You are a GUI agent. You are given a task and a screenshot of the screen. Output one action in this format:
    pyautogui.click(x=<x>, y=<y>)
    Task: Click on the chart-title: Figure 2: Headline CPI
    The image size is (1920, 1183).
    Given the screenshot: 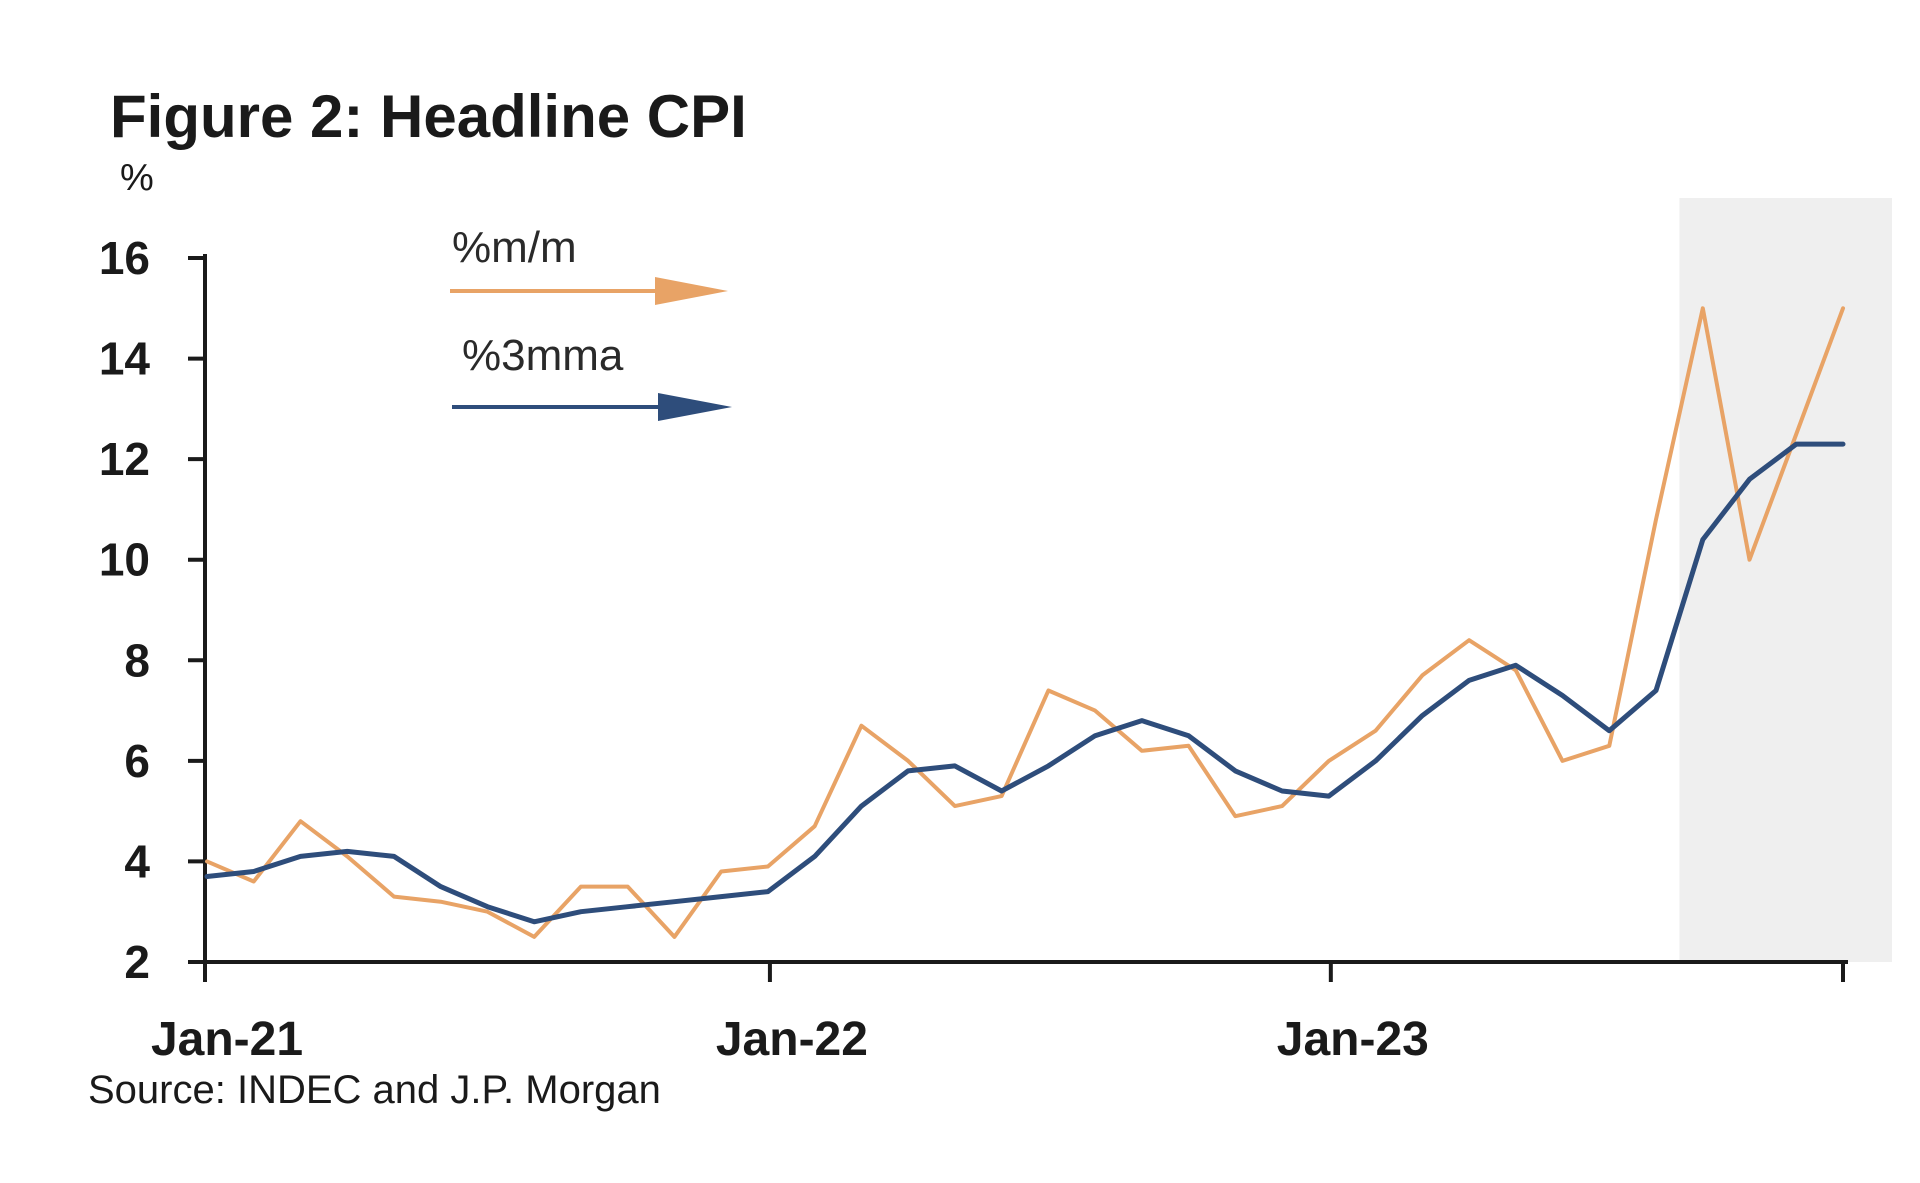 What is the action you would take?
    pyautogui.click(x=428, y=116)
    